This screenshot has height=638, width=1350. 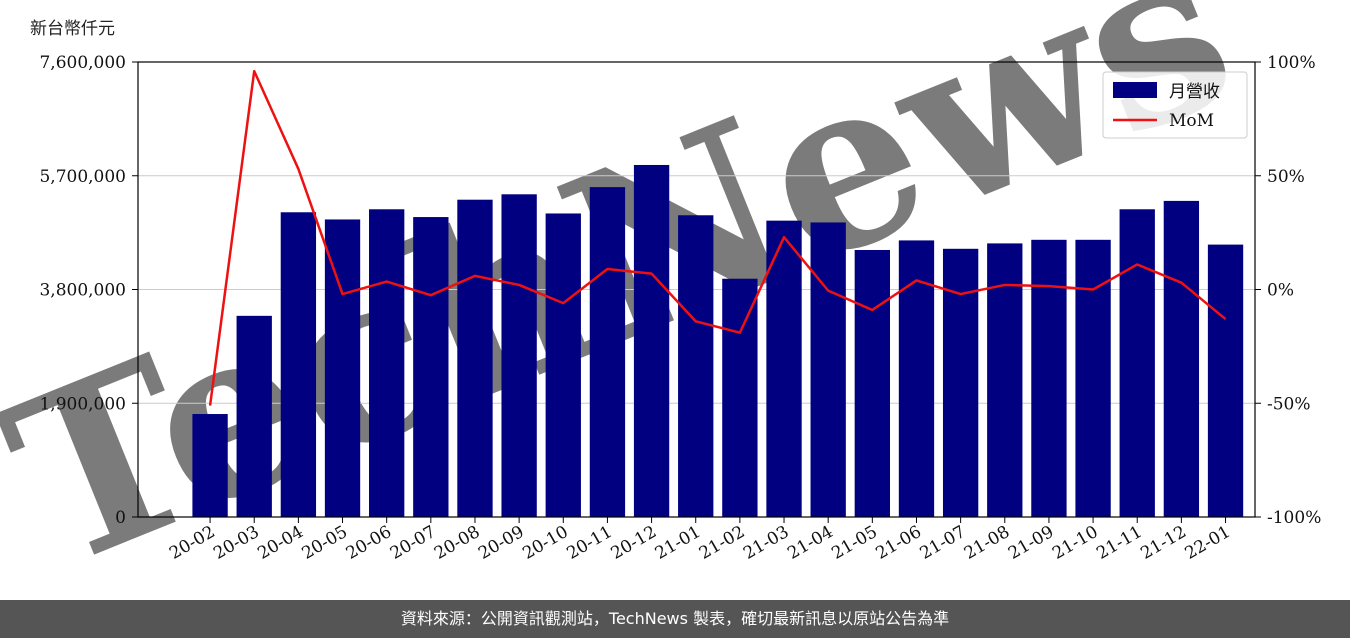 I want to click on x-tick-label: 21-06, so click(x=899, y=543).